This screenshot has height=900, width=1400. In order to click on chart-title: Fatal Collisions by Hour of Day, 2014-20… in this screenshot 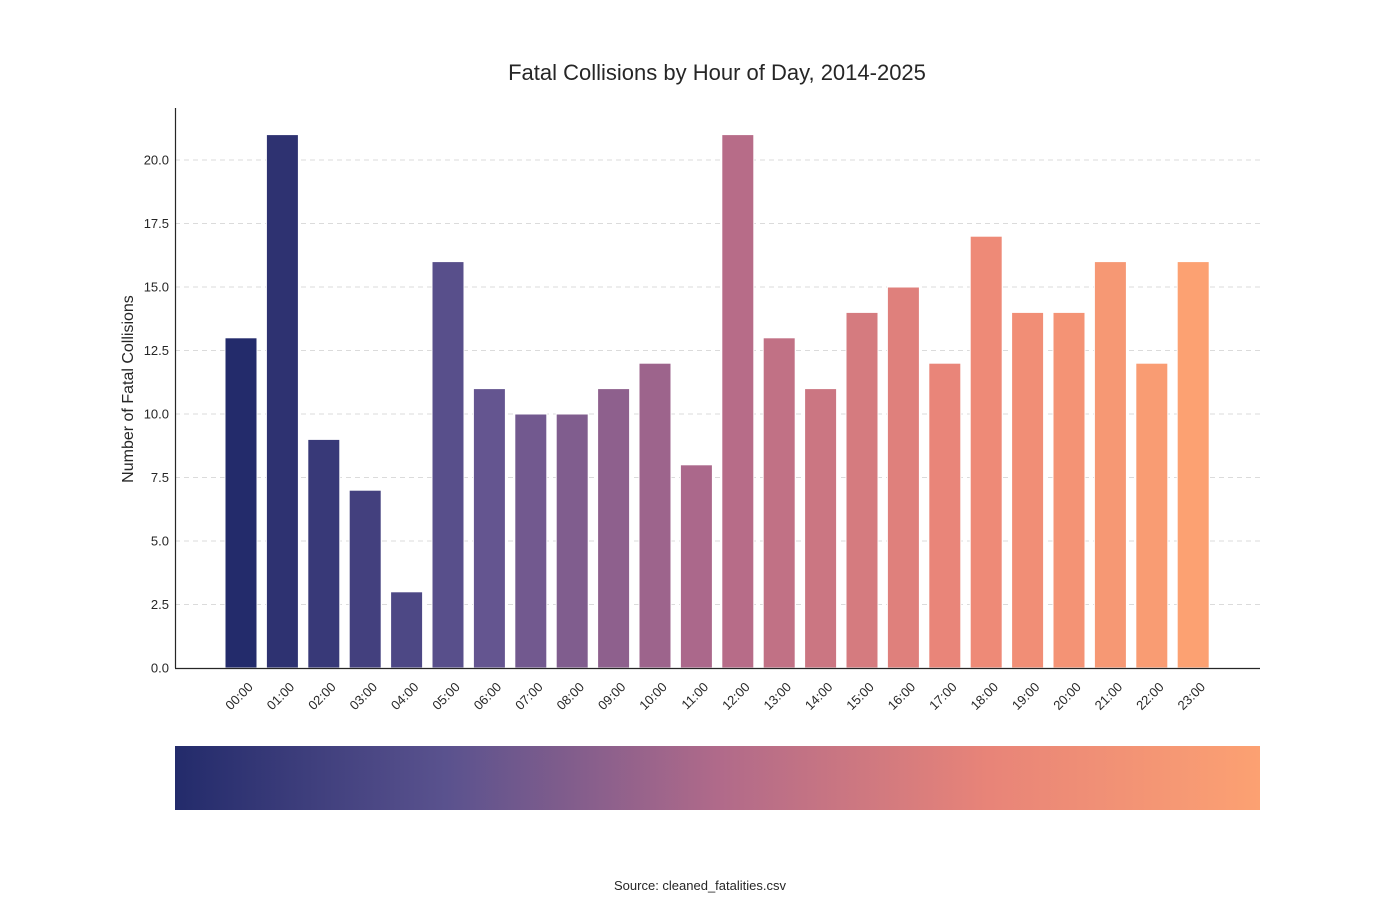, I will do `click(717, 72)`.